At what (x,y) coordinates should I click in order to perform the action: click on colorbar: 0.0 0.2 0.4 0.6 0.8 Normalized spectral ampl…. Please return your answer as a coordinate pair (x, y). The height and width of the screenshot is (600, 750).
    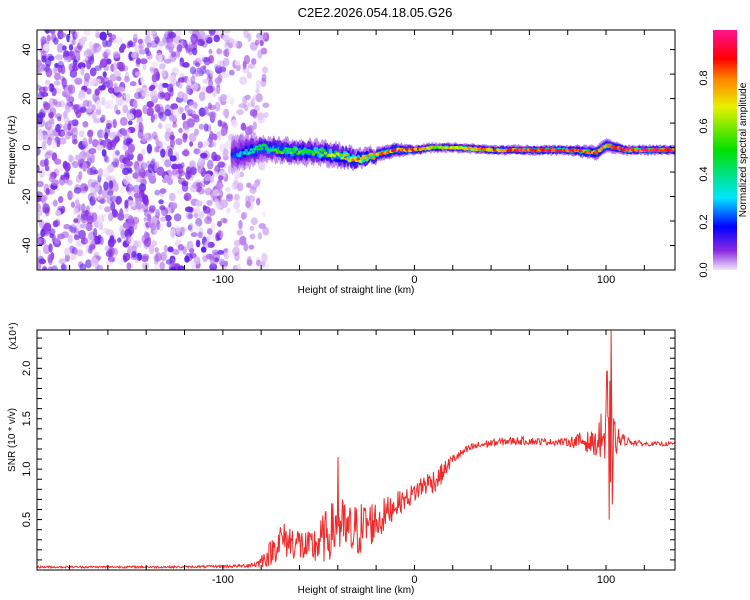
    Looking at the image, I should click on (723, 154).